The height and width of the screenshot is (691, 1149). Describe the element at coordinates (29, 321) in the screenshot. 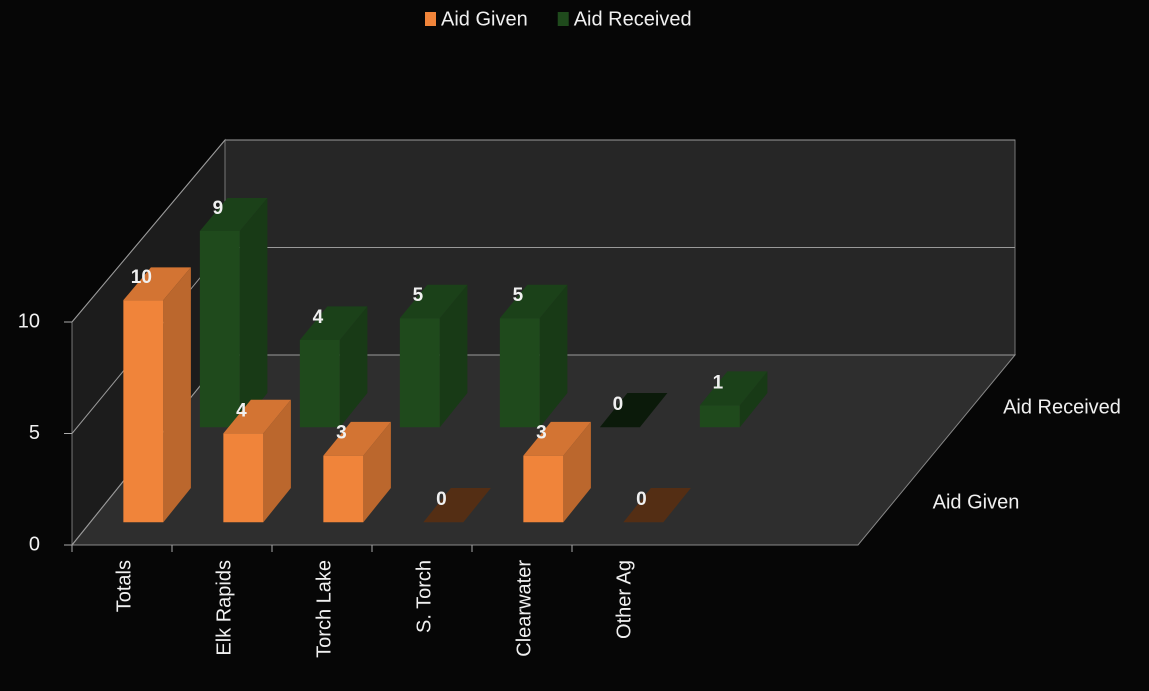

I see `y-tick-label: 10` at that location.